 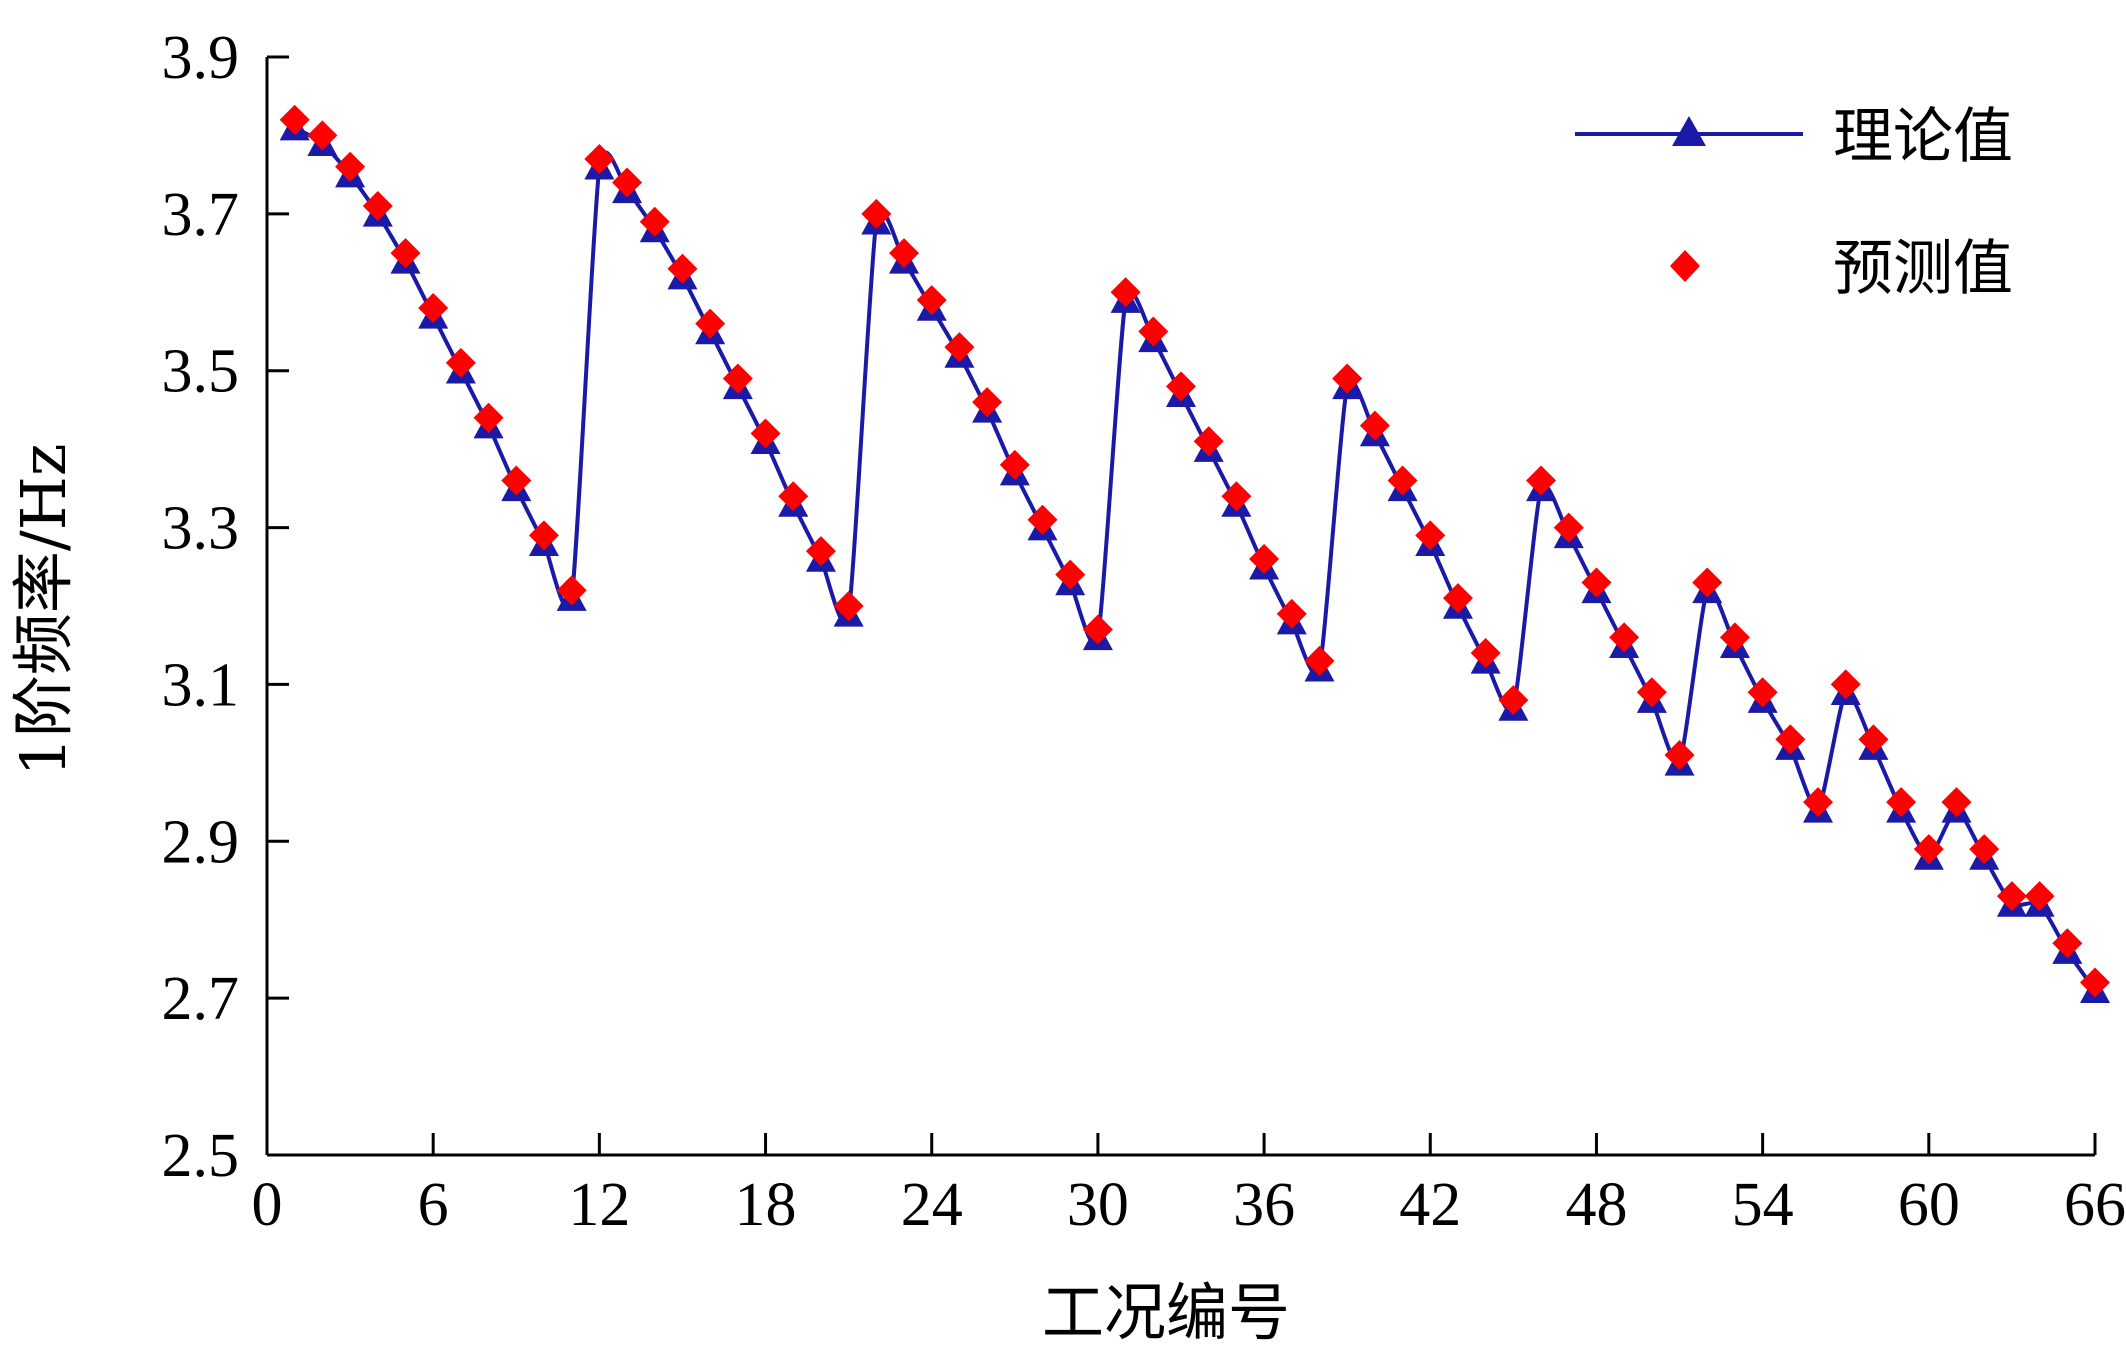 I want to click on x-tick-label: 48, so click(x=1596, y=1205).